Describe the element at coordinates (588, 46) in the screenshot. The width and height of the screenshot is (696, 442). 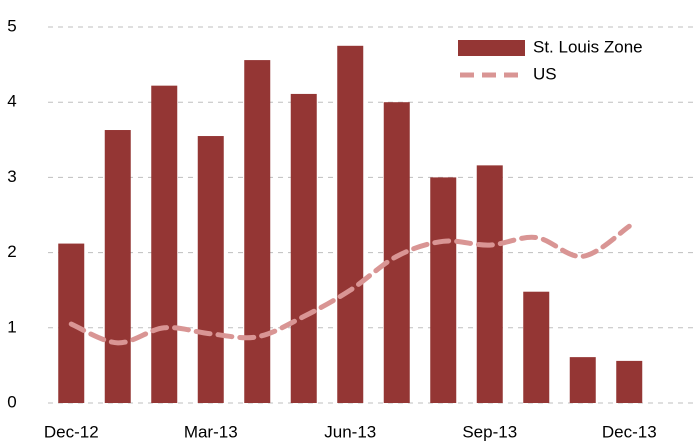
I see `legend-label: St. Louis Zone` at that location.